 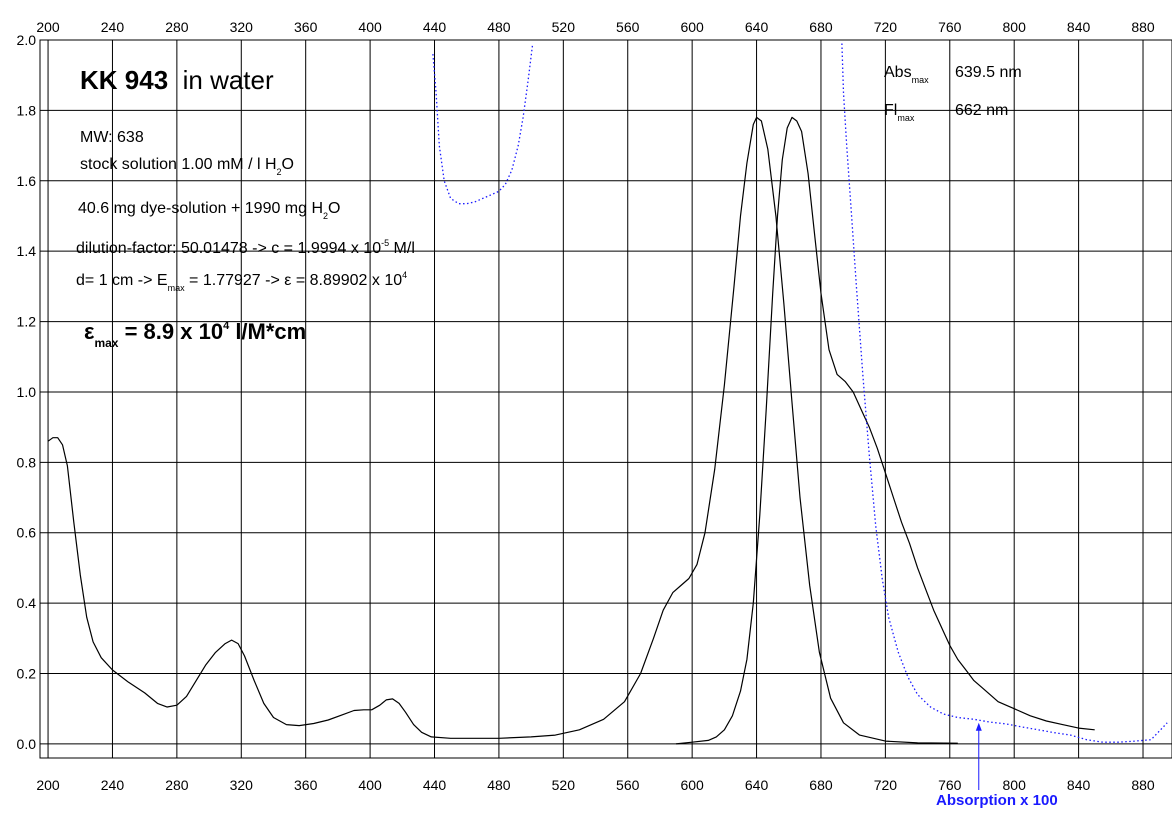 What do you see at coordinates (978, 726) in the screenshot?
I see `annotation-arrow-head` at bounding box center [978, 726].